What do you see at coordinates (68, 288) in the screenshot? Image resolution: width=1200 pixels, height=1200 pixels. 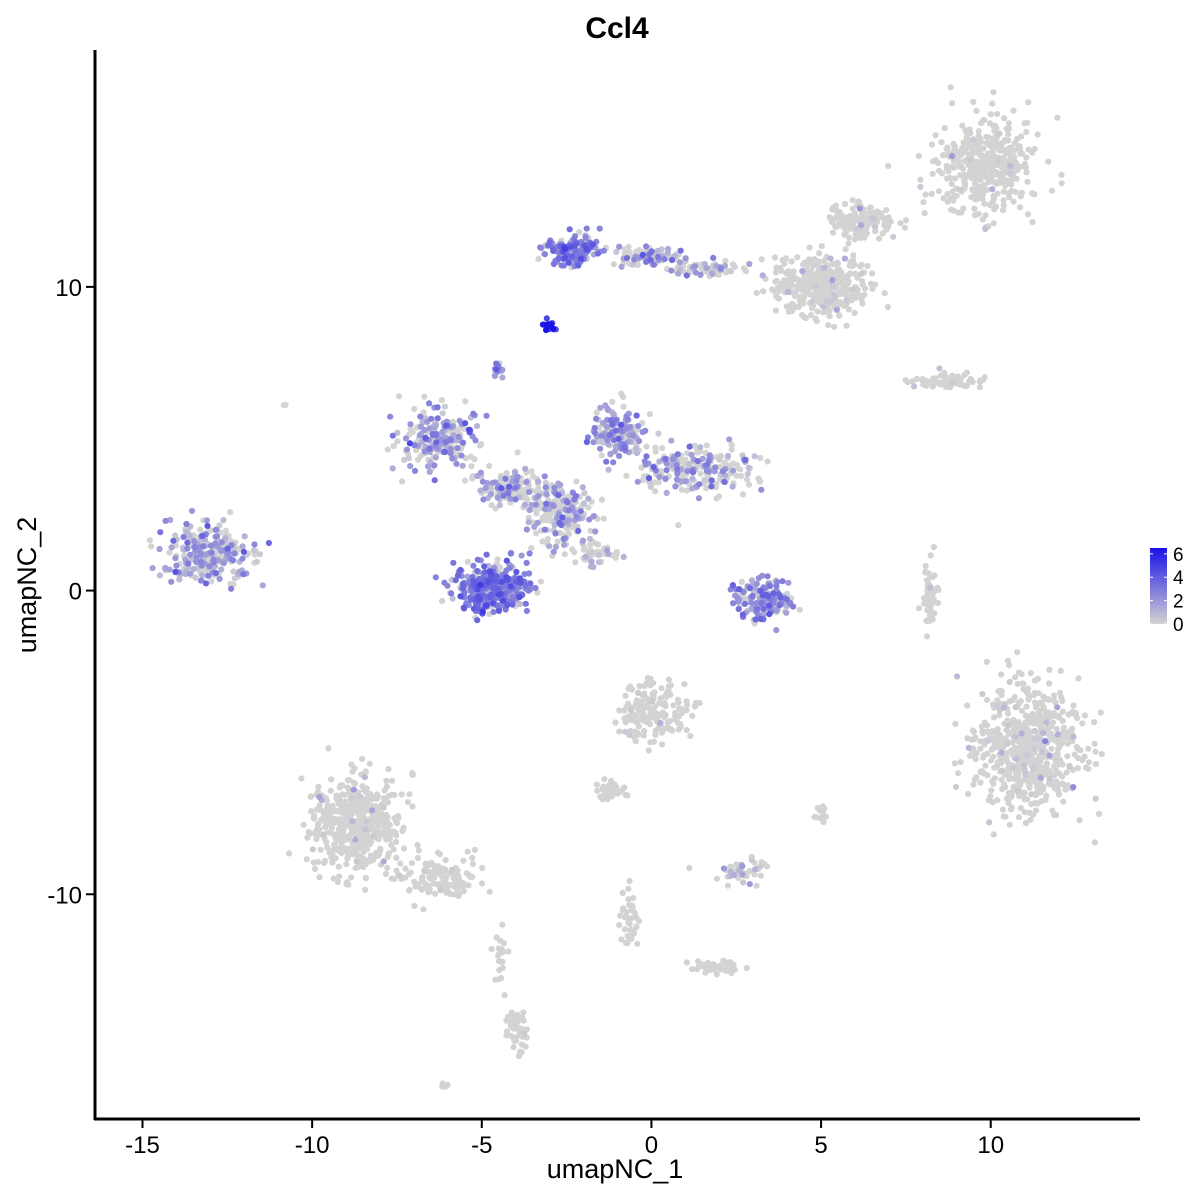 I see `y-tick-label: 10` at bounding box center [68, 288].